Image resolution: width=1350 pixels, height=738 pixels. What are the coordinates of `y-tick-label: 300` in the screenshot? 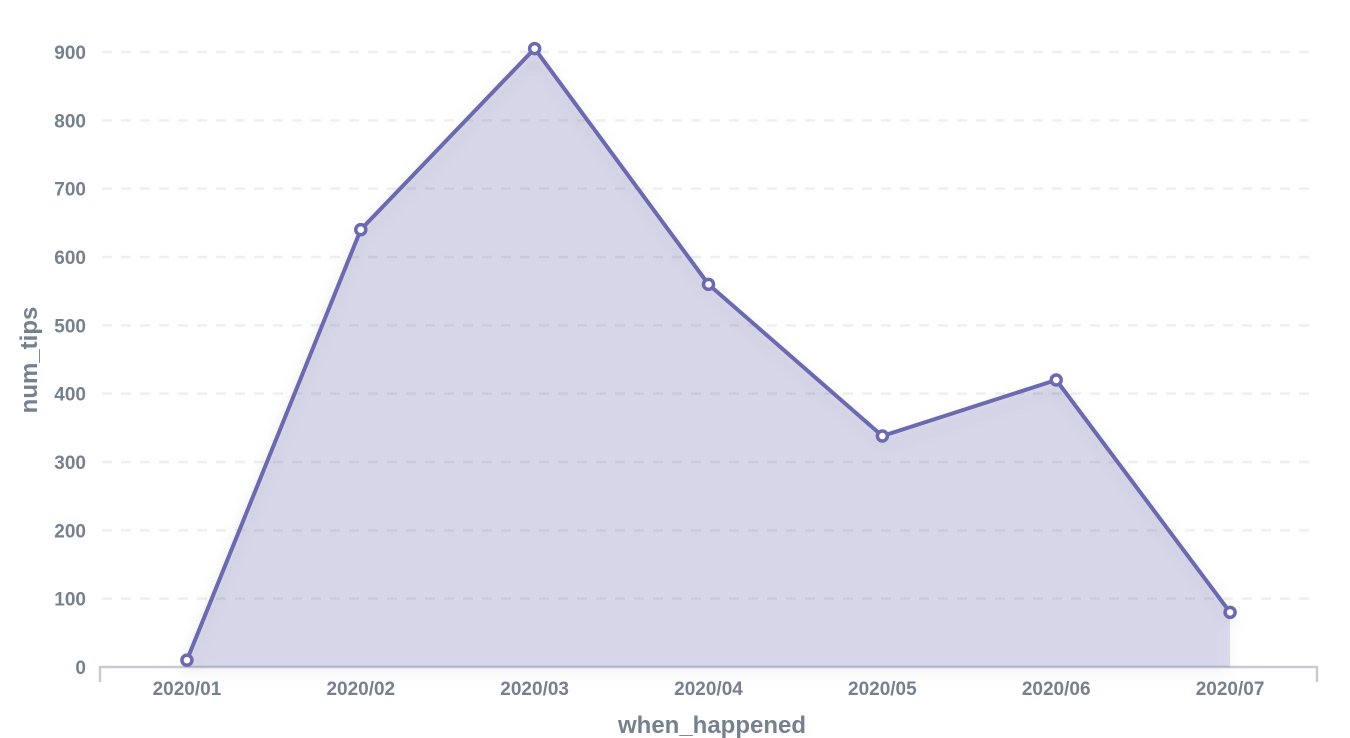 It's located at (70, 463).